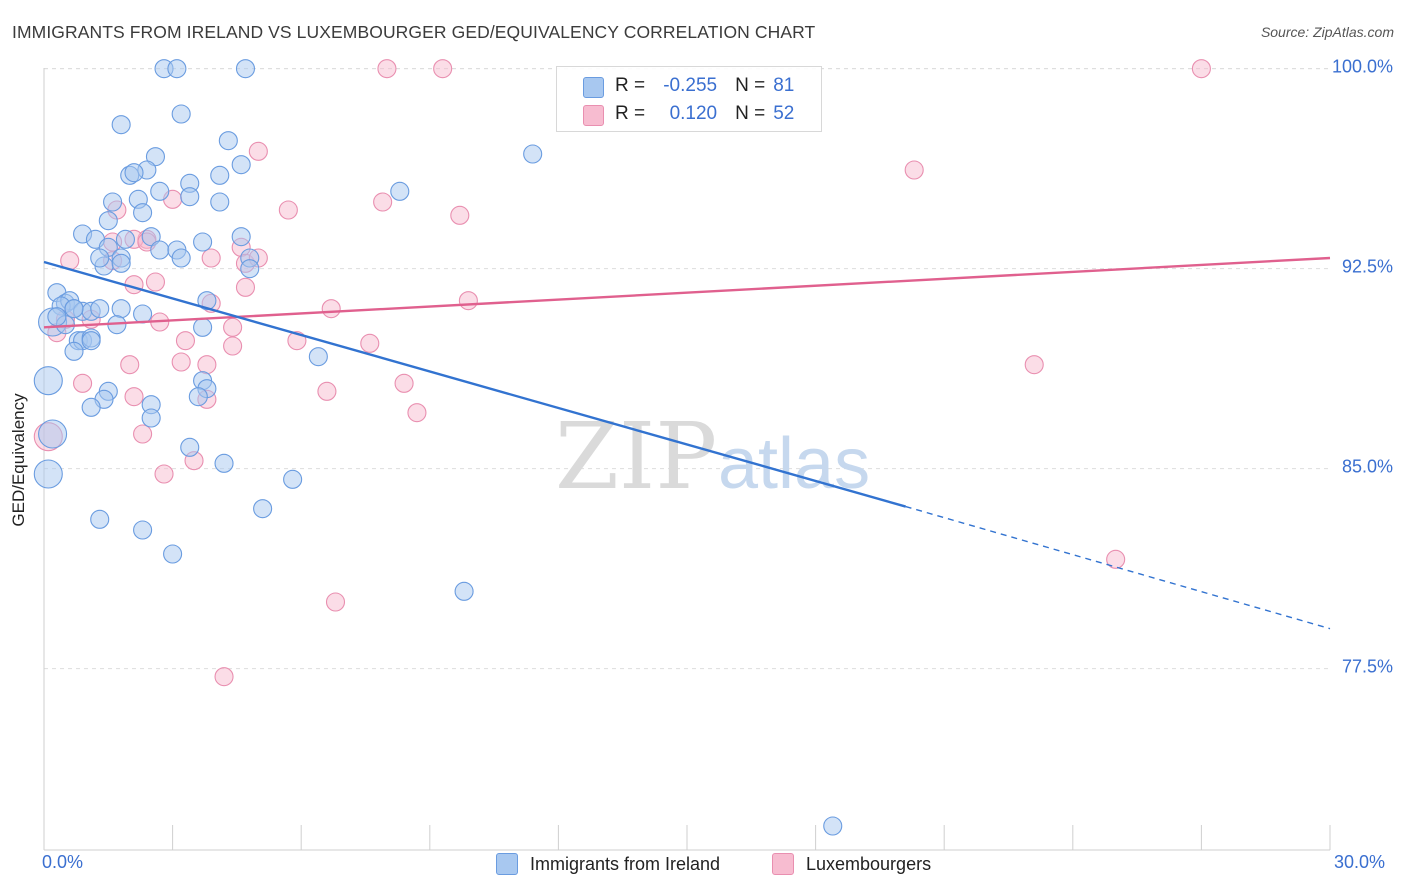  Describe the element at coordinates (687, 292) in the screenshot. I see `trend-line-lux` at that location.